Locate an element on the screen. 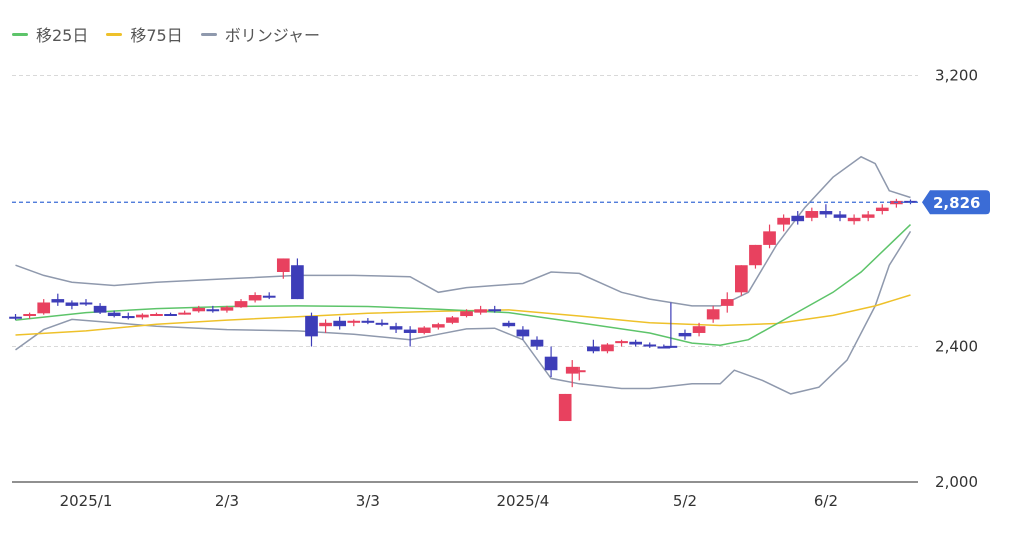  legend-item-ma75: 移75日 is located at coordinates (144, 34).